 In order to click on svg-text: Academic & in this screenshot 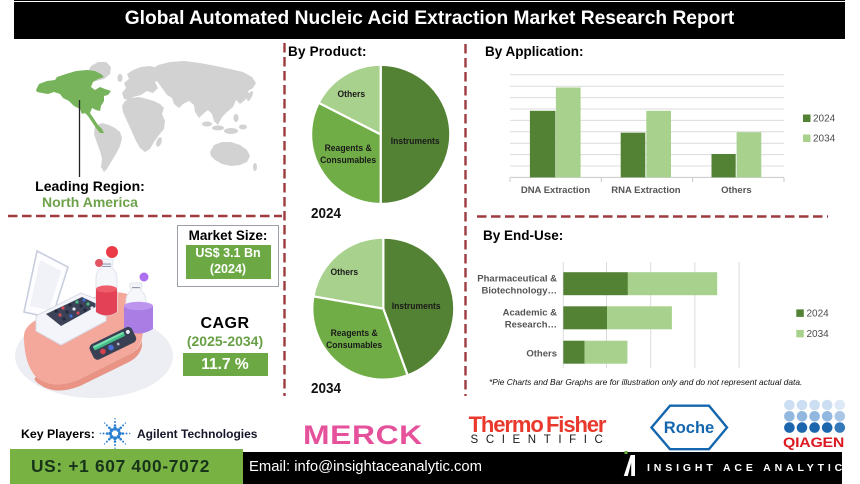, I will do `click(530, 313)`.